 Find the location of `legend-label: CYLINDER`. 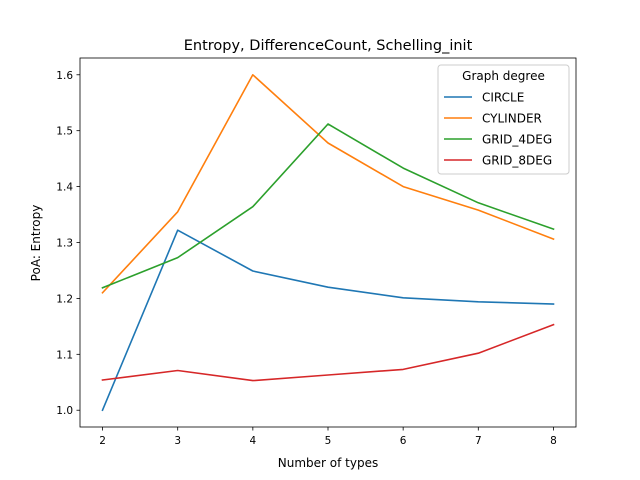

legend-label: CYLINDER is located at coordinates (512, 119).